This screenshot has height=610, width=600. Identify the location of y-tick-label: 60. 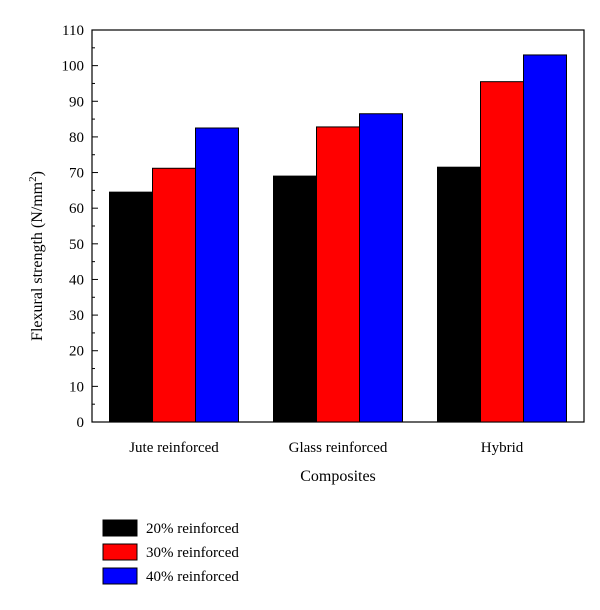
(76, 209).